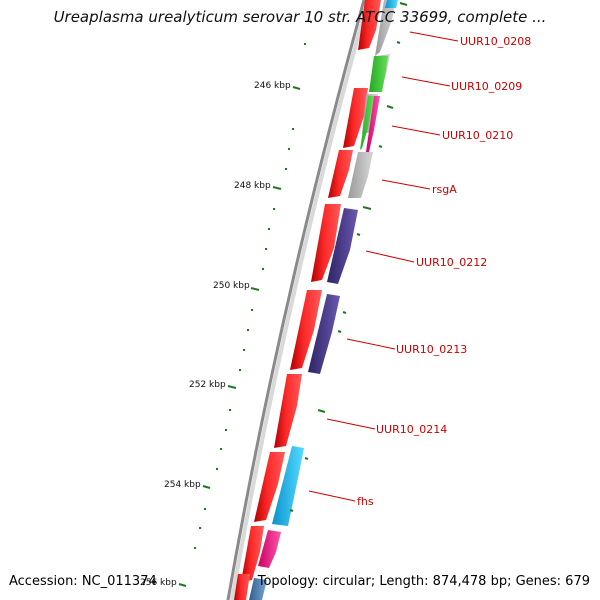 The width and height of the screenshot is (600, 600). Describe the element at coordinates (495, 41) in the screenshot. I see `gene-label-uur10-0208: UUR10_0208` at that location.